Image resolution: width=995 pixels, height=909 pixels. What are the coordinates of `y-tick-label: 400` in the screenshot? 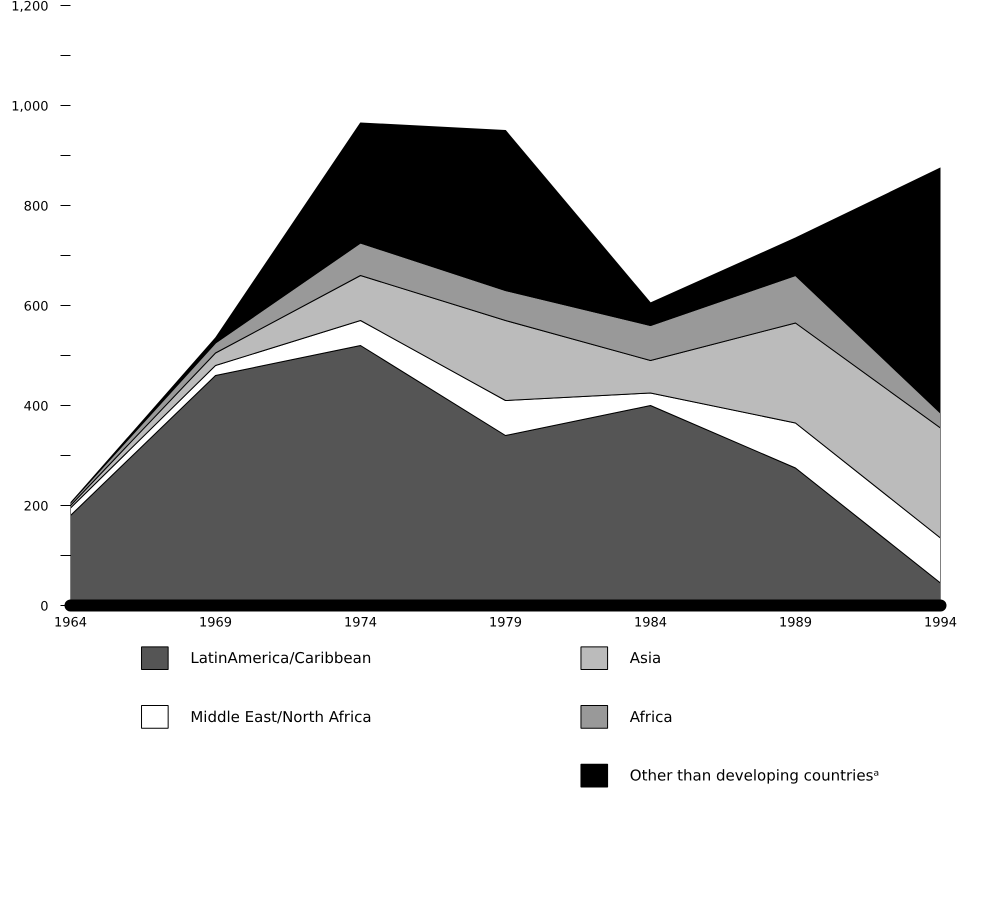 It's located at (36, 407).